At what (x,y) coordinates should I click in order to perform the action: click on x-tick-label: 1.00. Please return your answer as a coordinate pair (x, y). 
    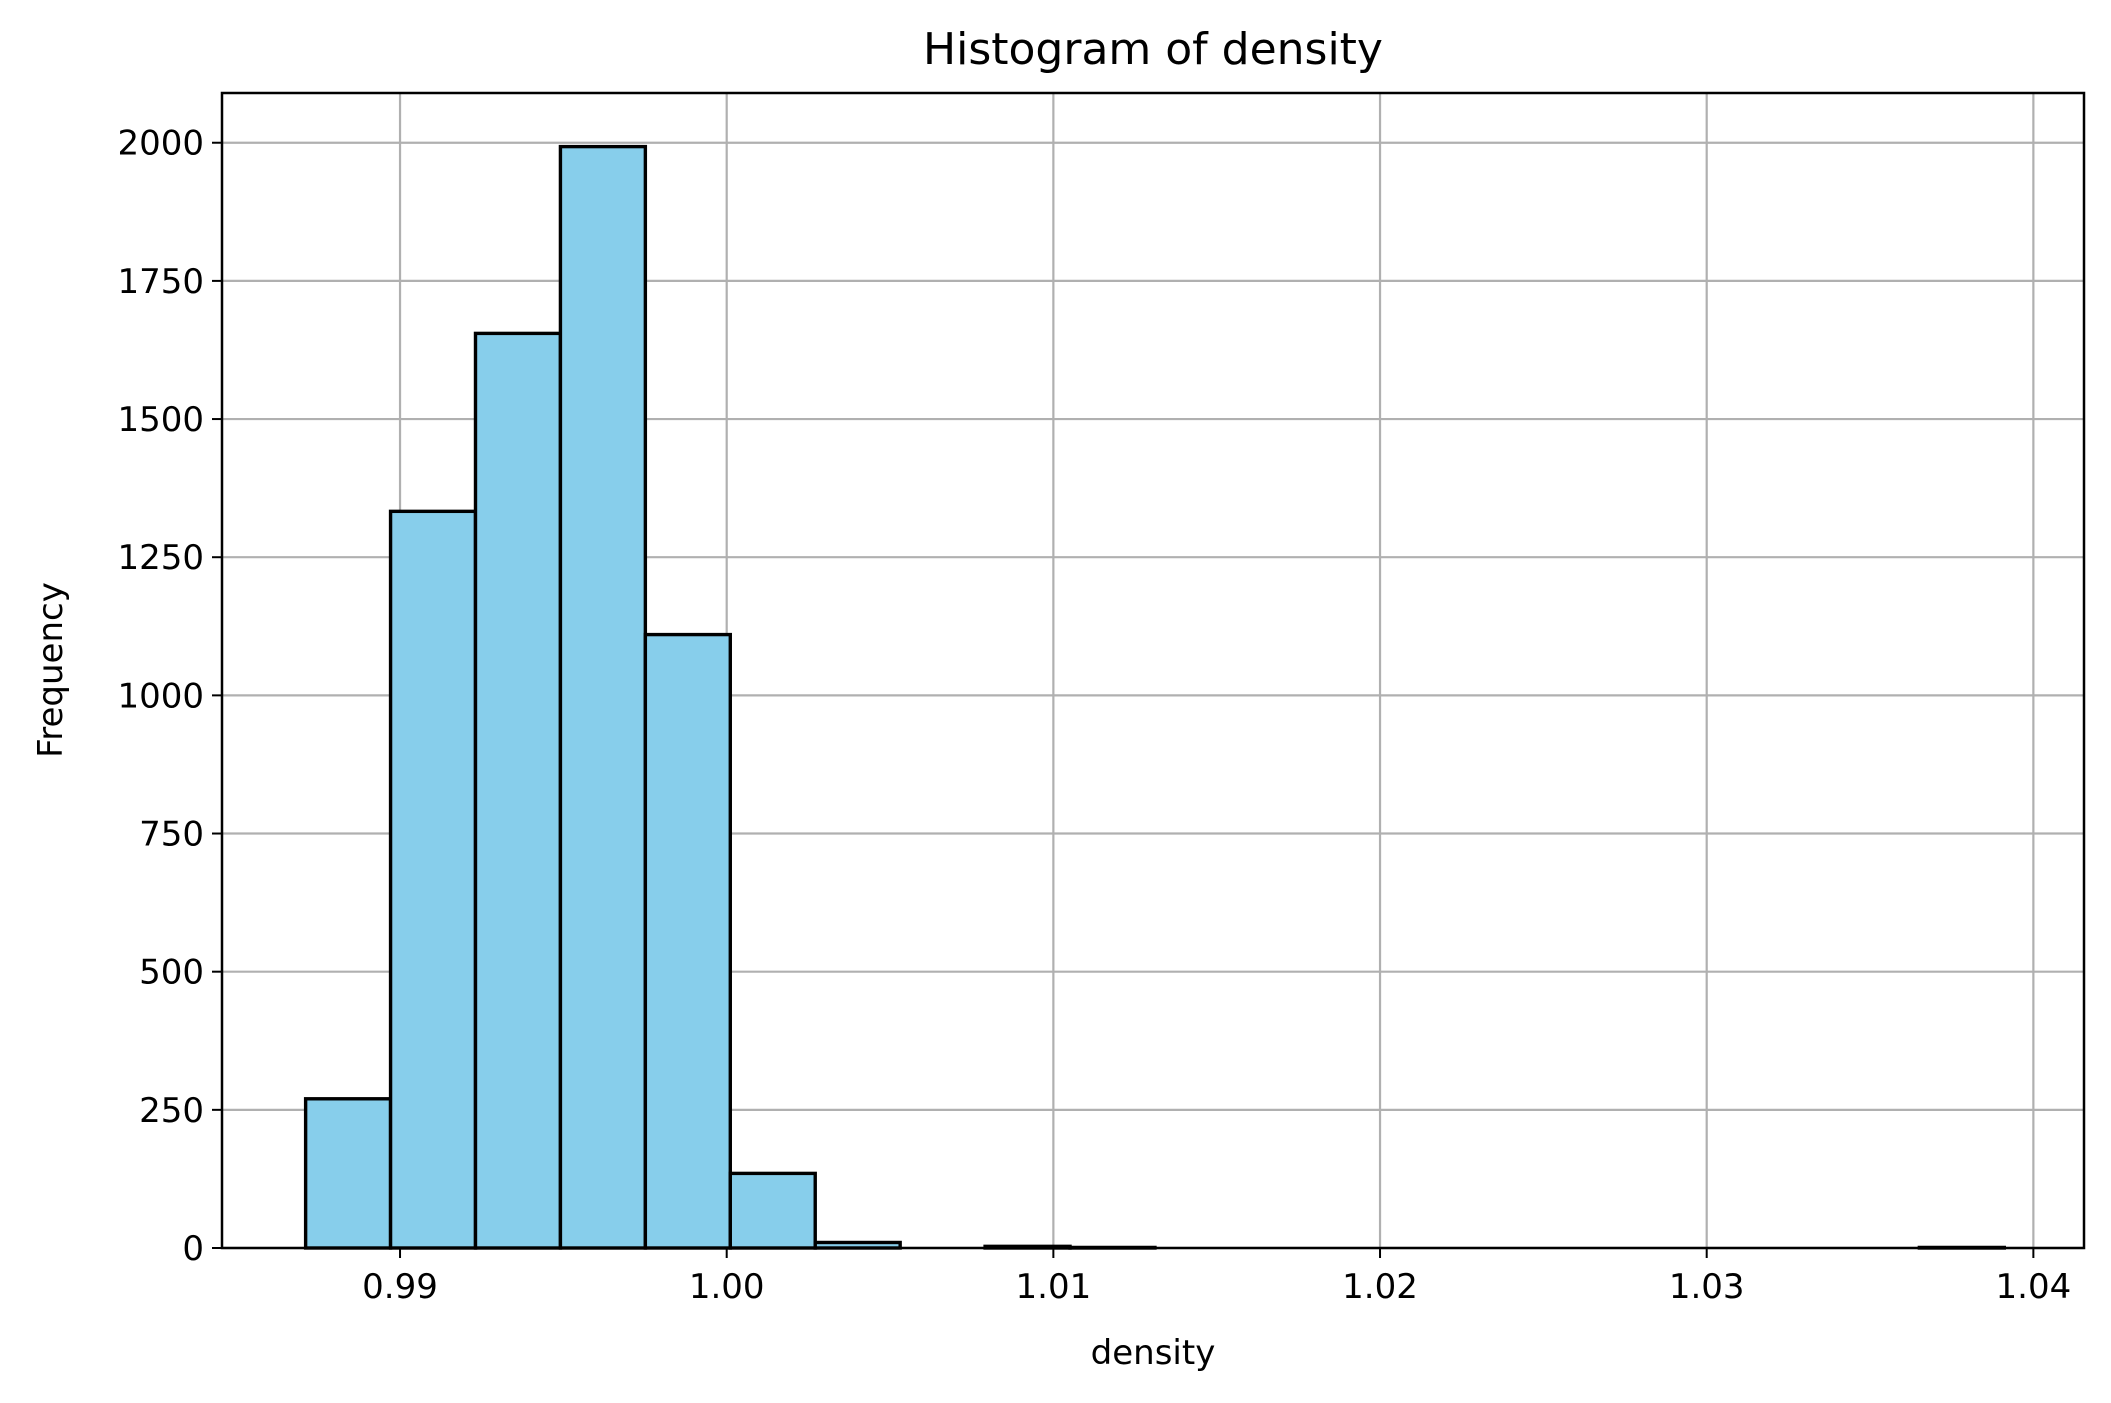
    Looking at the image, I should click on (727, 1287).